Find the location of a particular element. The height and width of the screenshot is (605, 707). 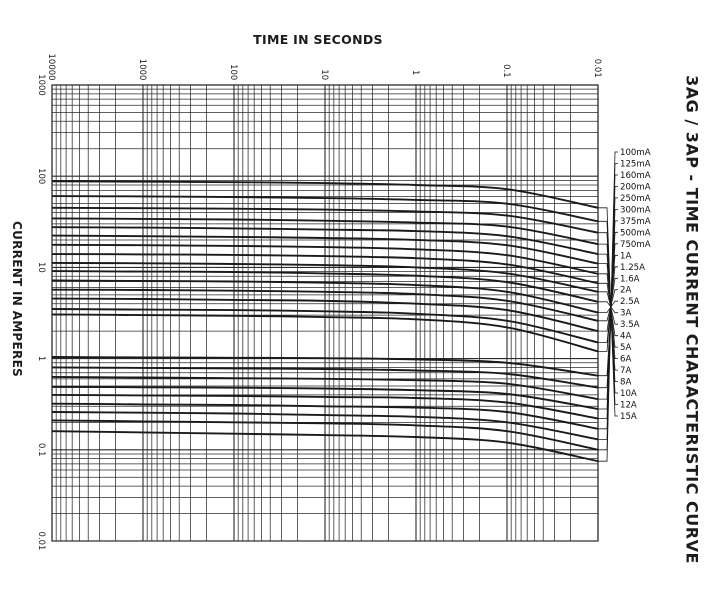

series-label: 2.5A is located at coordinates (630, 302).